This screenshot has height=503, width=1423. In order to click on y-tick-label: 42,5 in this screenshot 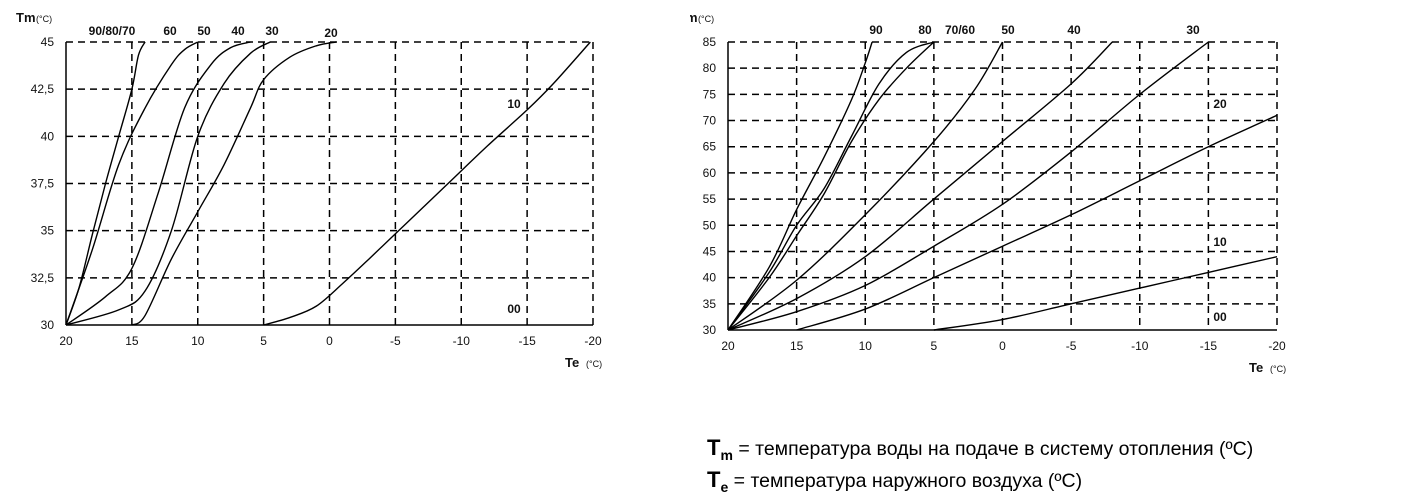, I will do `click(43, 89)`.